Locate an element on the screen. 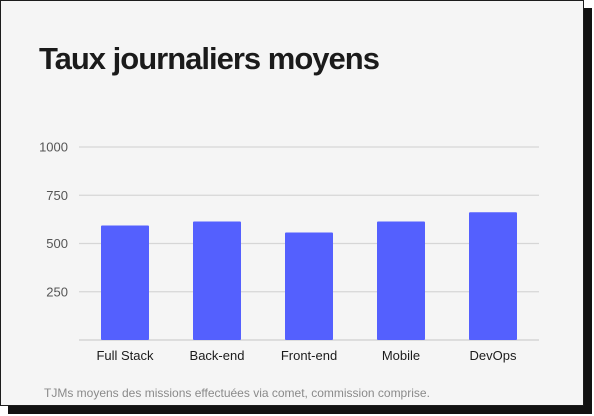  y-tick-label: 1000 is located at coordinates (53, 147).